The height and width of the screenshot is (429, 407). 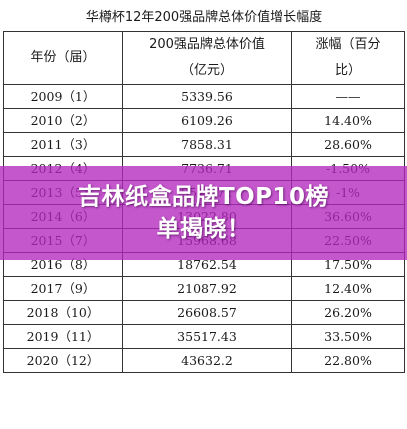 I want to click on cell-value: 26608.57, so click(x=207, y=312).